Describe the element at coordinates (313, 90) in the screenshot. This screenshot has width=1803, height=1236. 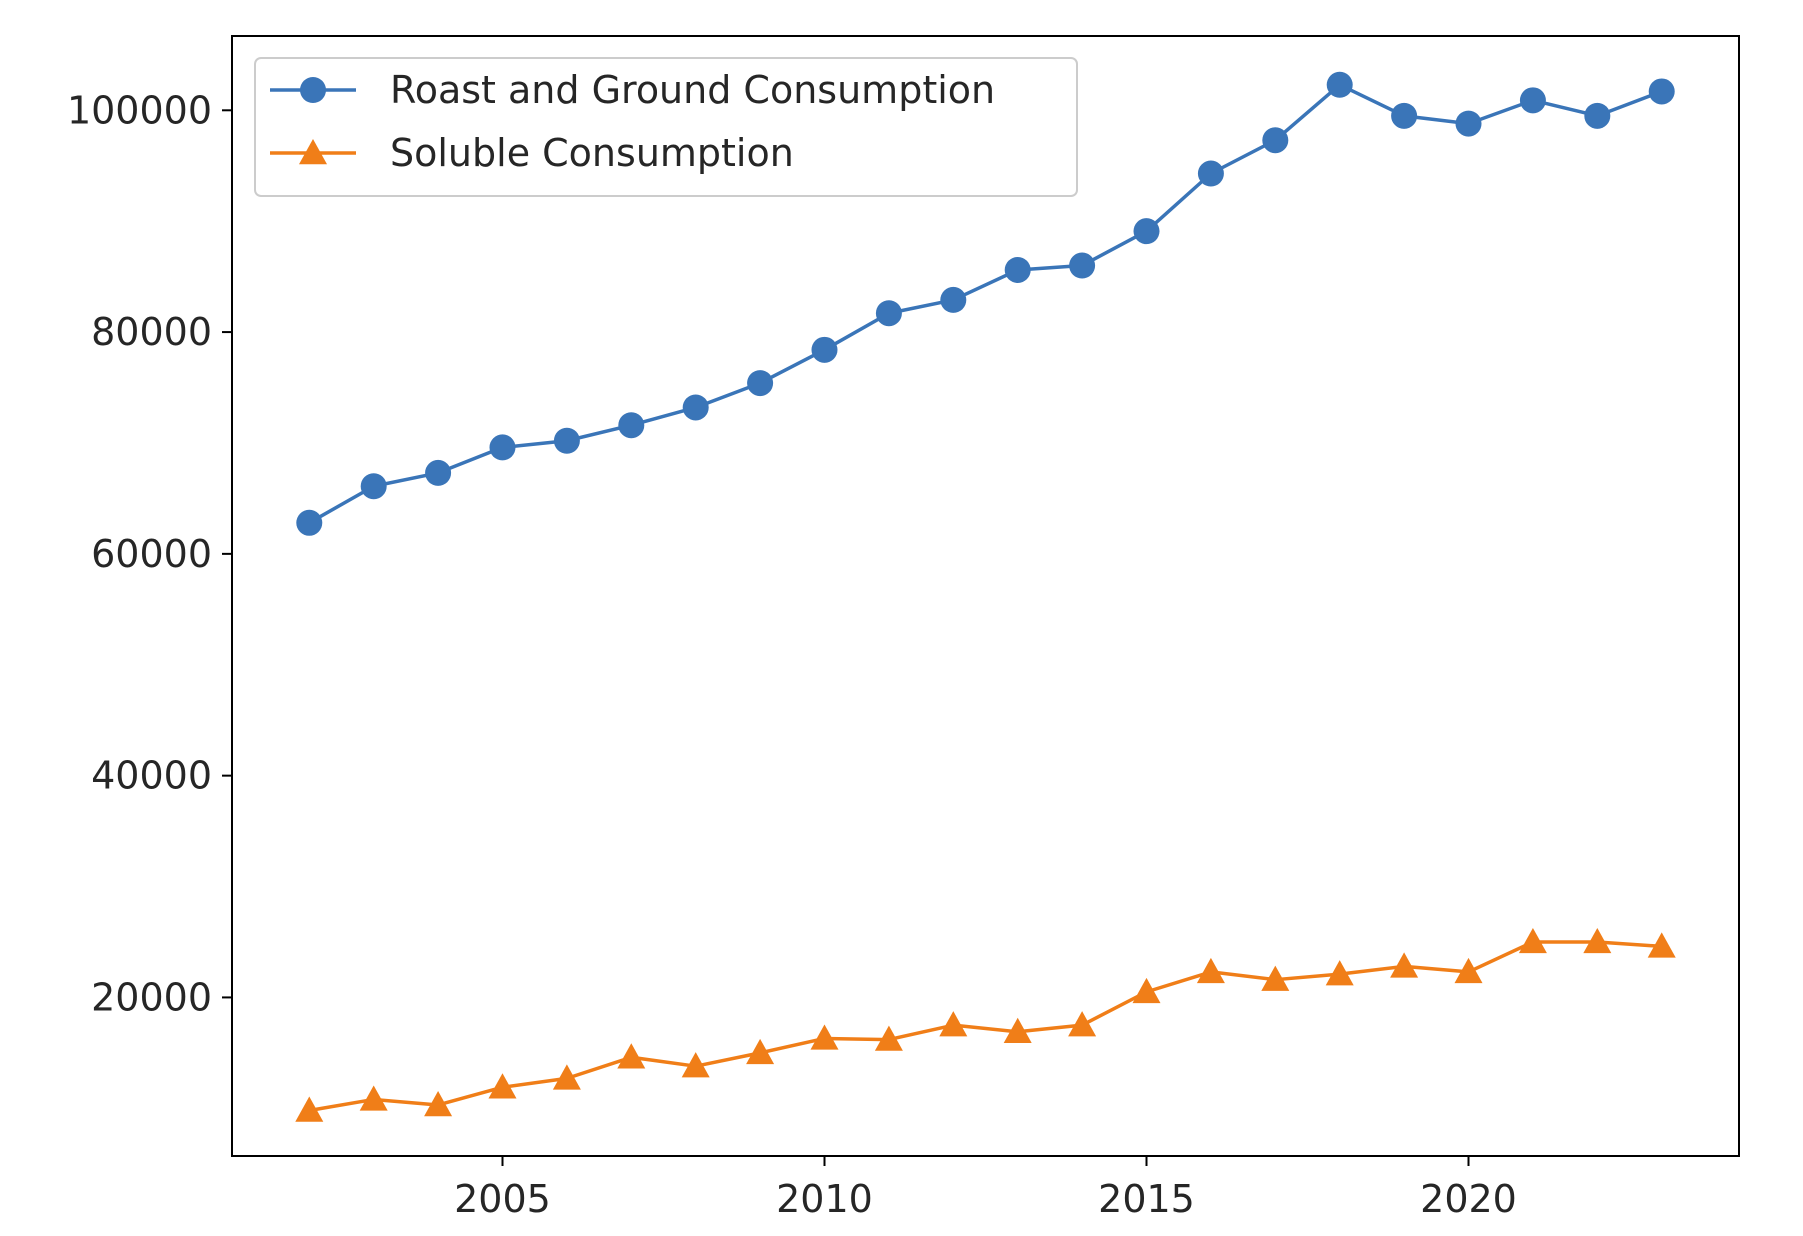
I see `legend-marker-roast-ground` at that location.